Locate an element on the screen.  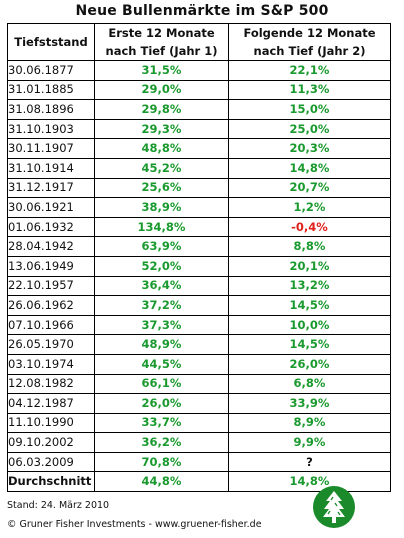
row-year1: 44,5% is located at coordinates (161, 364).